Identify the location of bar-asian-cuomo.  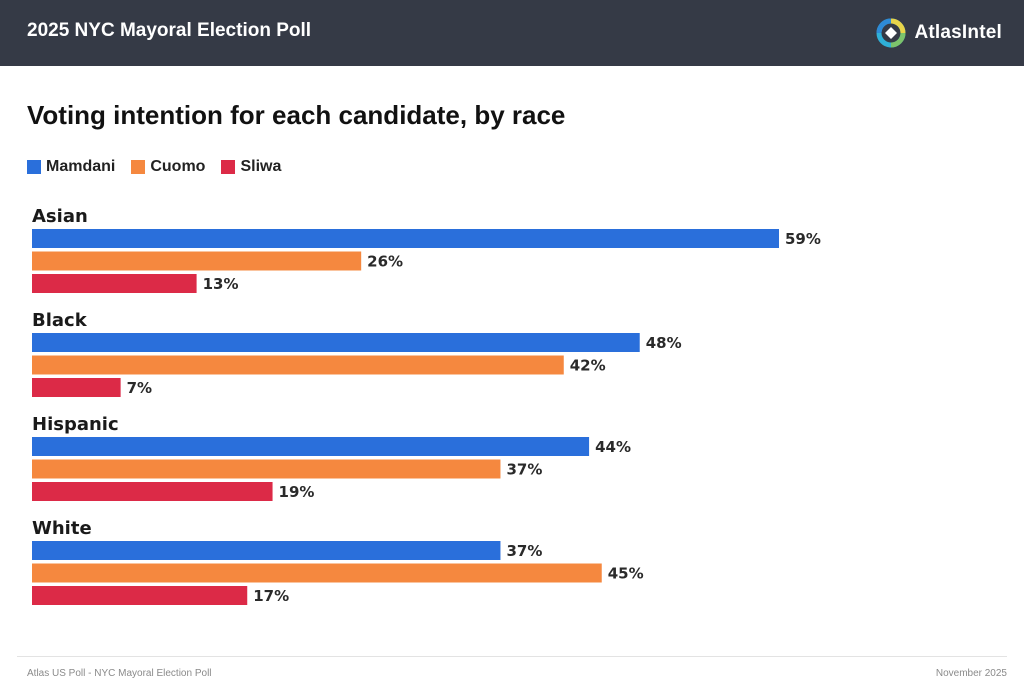
(197, 261).